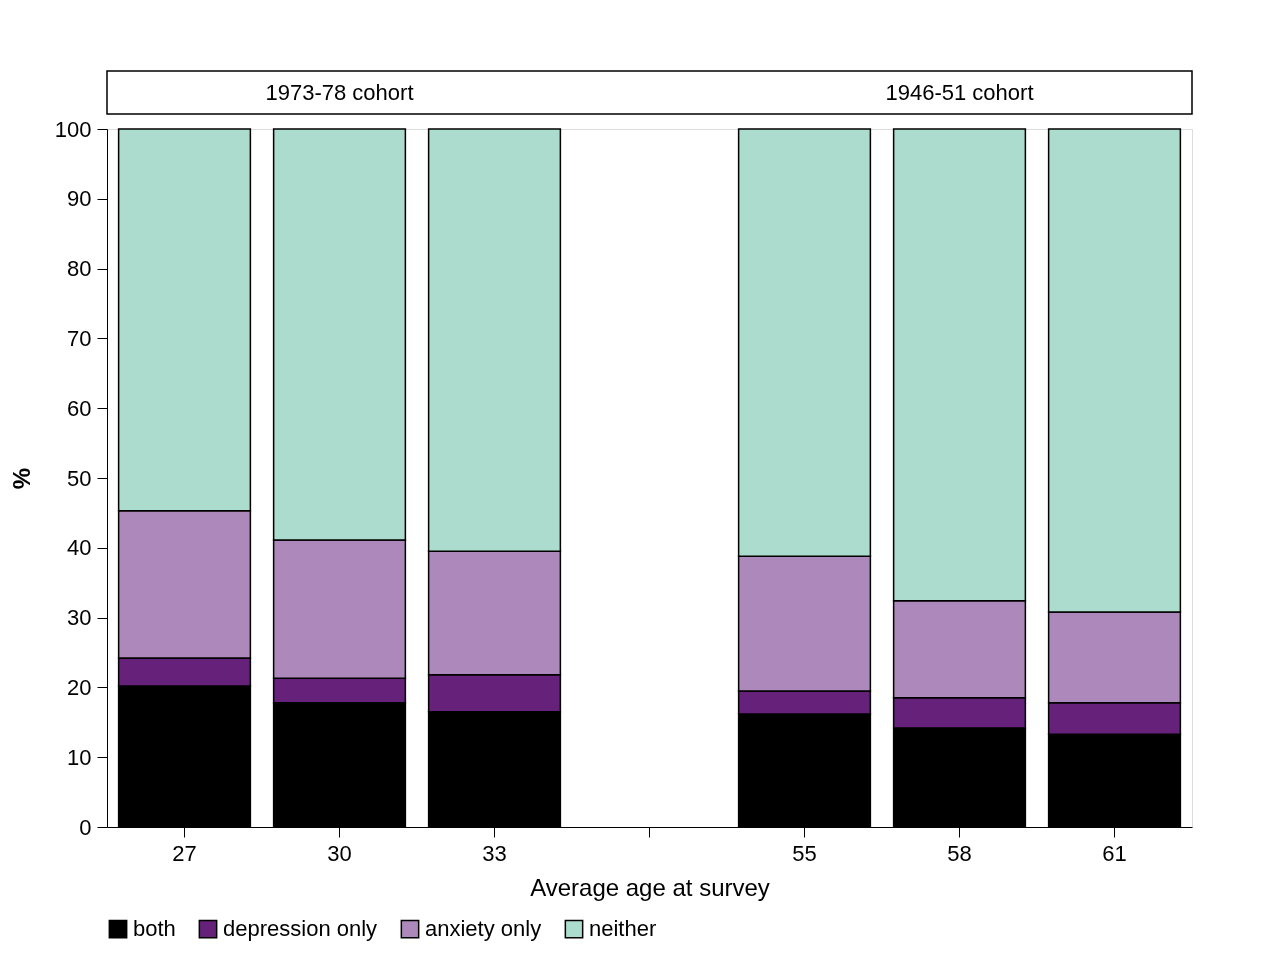 Image resolution: width=1288 pixels, height=962 pixels. What do you see at coordinates (79, 478) in the screenshot?
I see `y-tick-label: 50` at bounding box center [79, 478].